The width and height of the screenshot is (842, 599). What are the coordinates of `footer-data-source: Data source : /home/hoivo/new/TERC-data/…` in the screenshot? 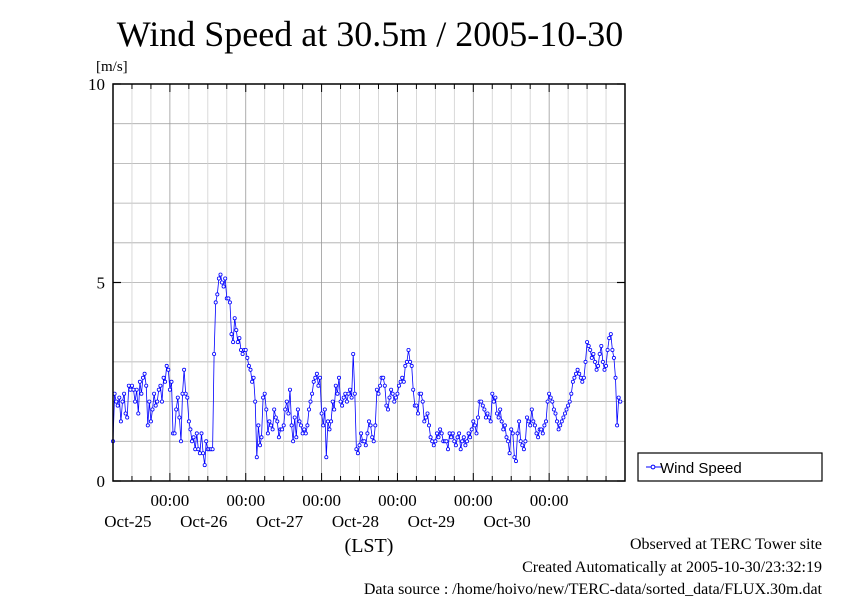 It's located at (592, 589).